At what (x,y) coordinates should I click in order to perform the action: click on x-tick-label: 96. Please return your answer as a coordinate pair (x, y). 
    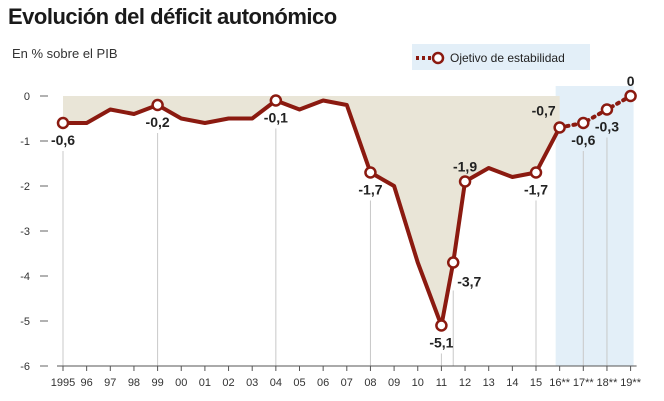
    Looking at the image, I should click on (87, 383).